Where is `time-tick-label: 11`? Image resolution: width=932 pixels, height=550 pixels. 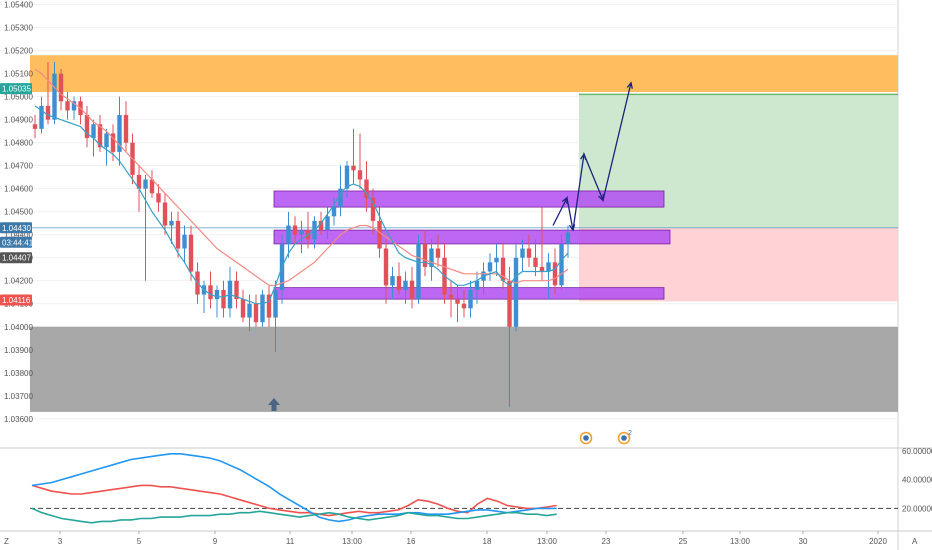
time-tick-label: 11 is located at coordinates (290, 541).